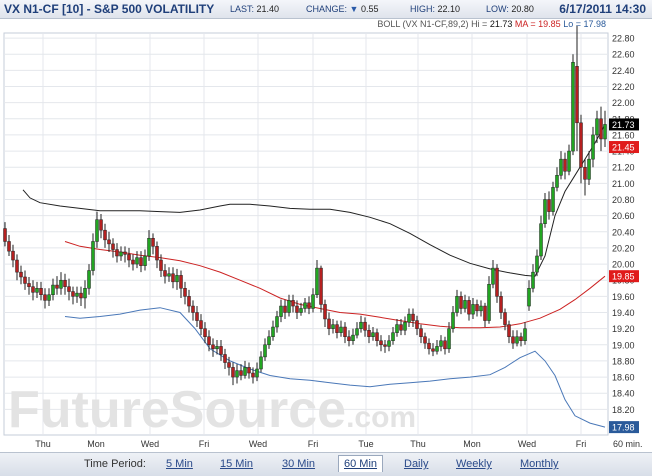 Image resolution: width=652 pixels, height=476 pixels. Describe the element at coordinates (177, 410) in the screenshot. I see `watermark-brand: FutureSource` at that location.